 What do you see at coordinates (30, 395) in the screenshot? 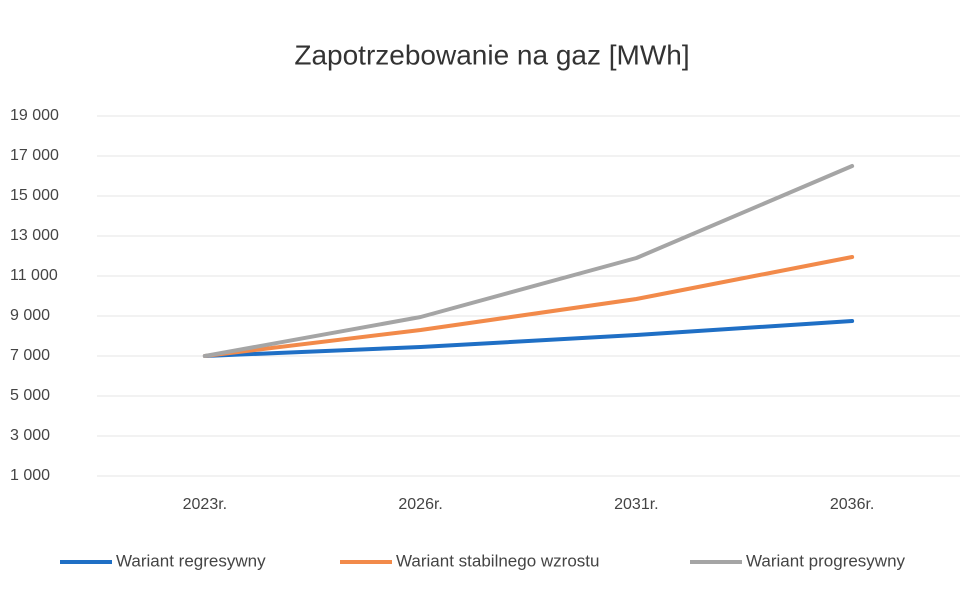
I see `y-tick-label: 5 000` at bounding box center [30, 395].